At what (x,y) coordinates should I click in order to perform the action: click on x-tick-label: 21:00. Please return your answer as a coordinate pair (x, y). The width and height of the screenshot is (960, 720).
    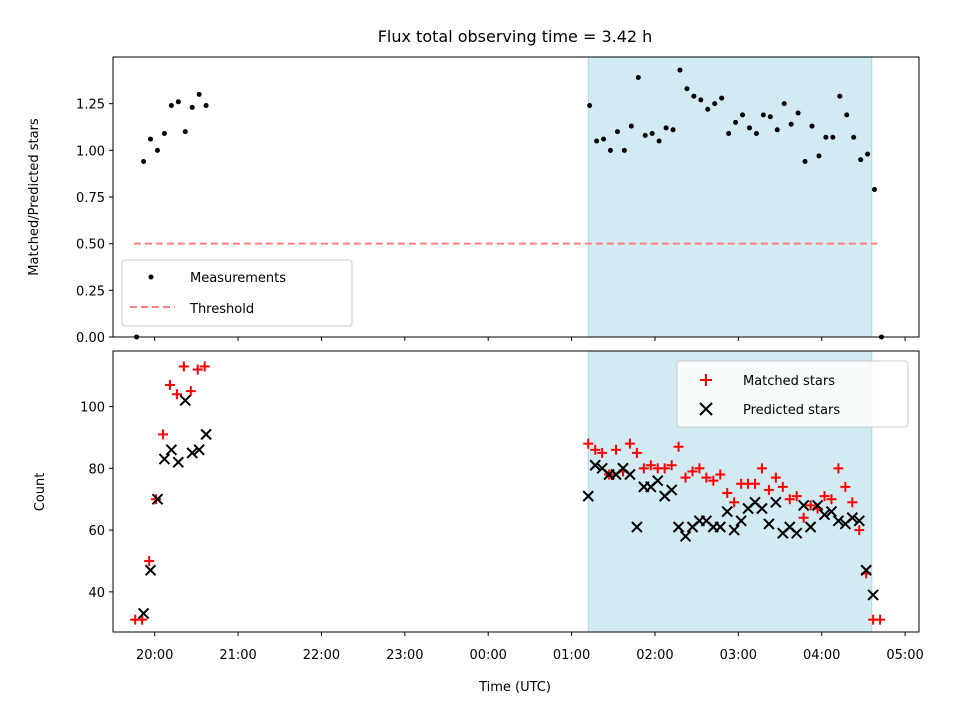
    Looking at the image, I should click on (237, 655).